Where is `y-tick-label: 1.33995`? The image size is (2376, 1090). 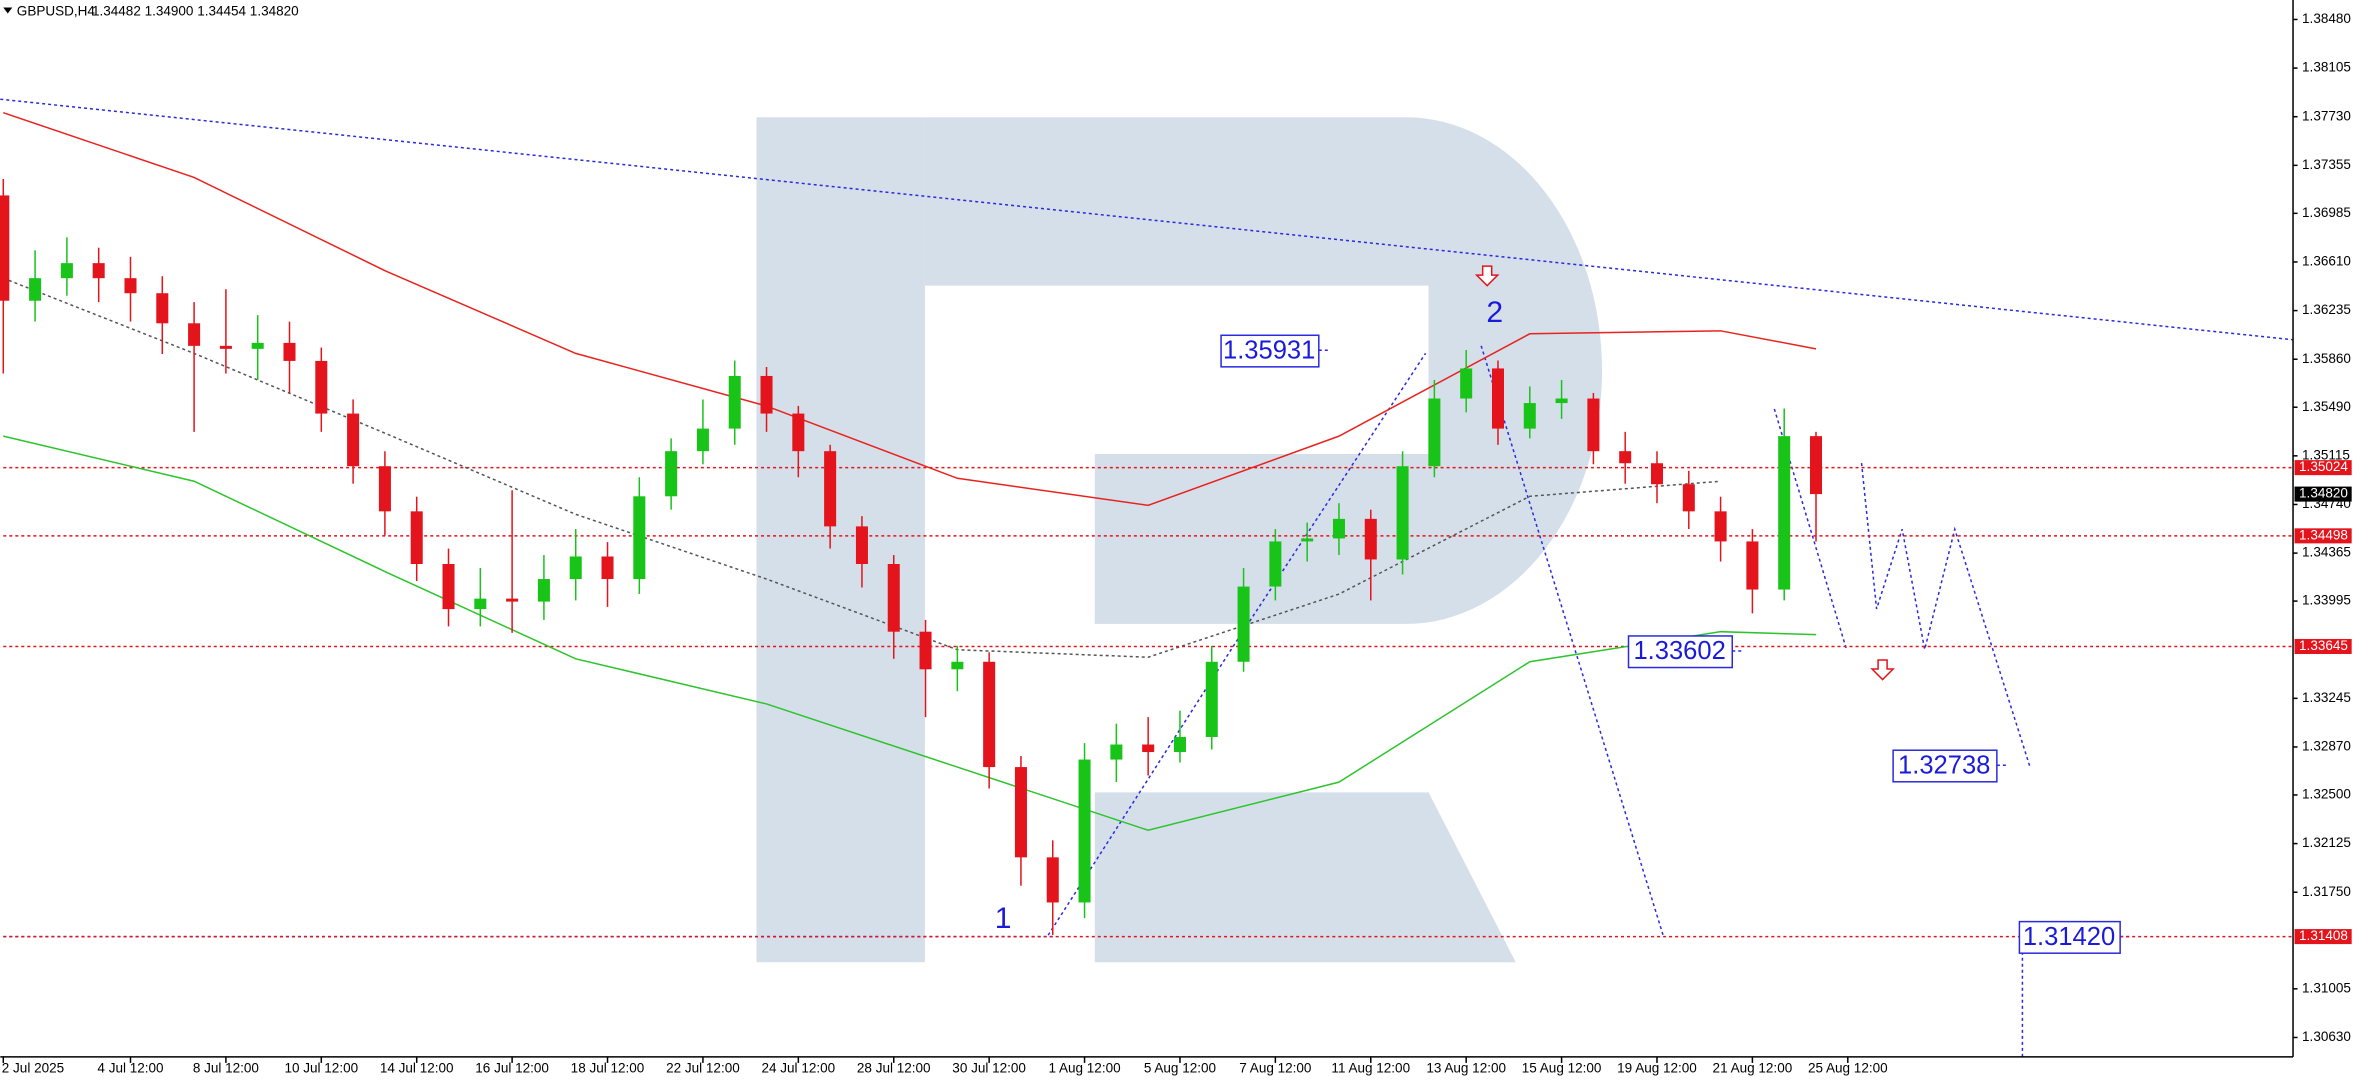
y-tick-label: 1.33995 is located at coordinates (2326, 600).